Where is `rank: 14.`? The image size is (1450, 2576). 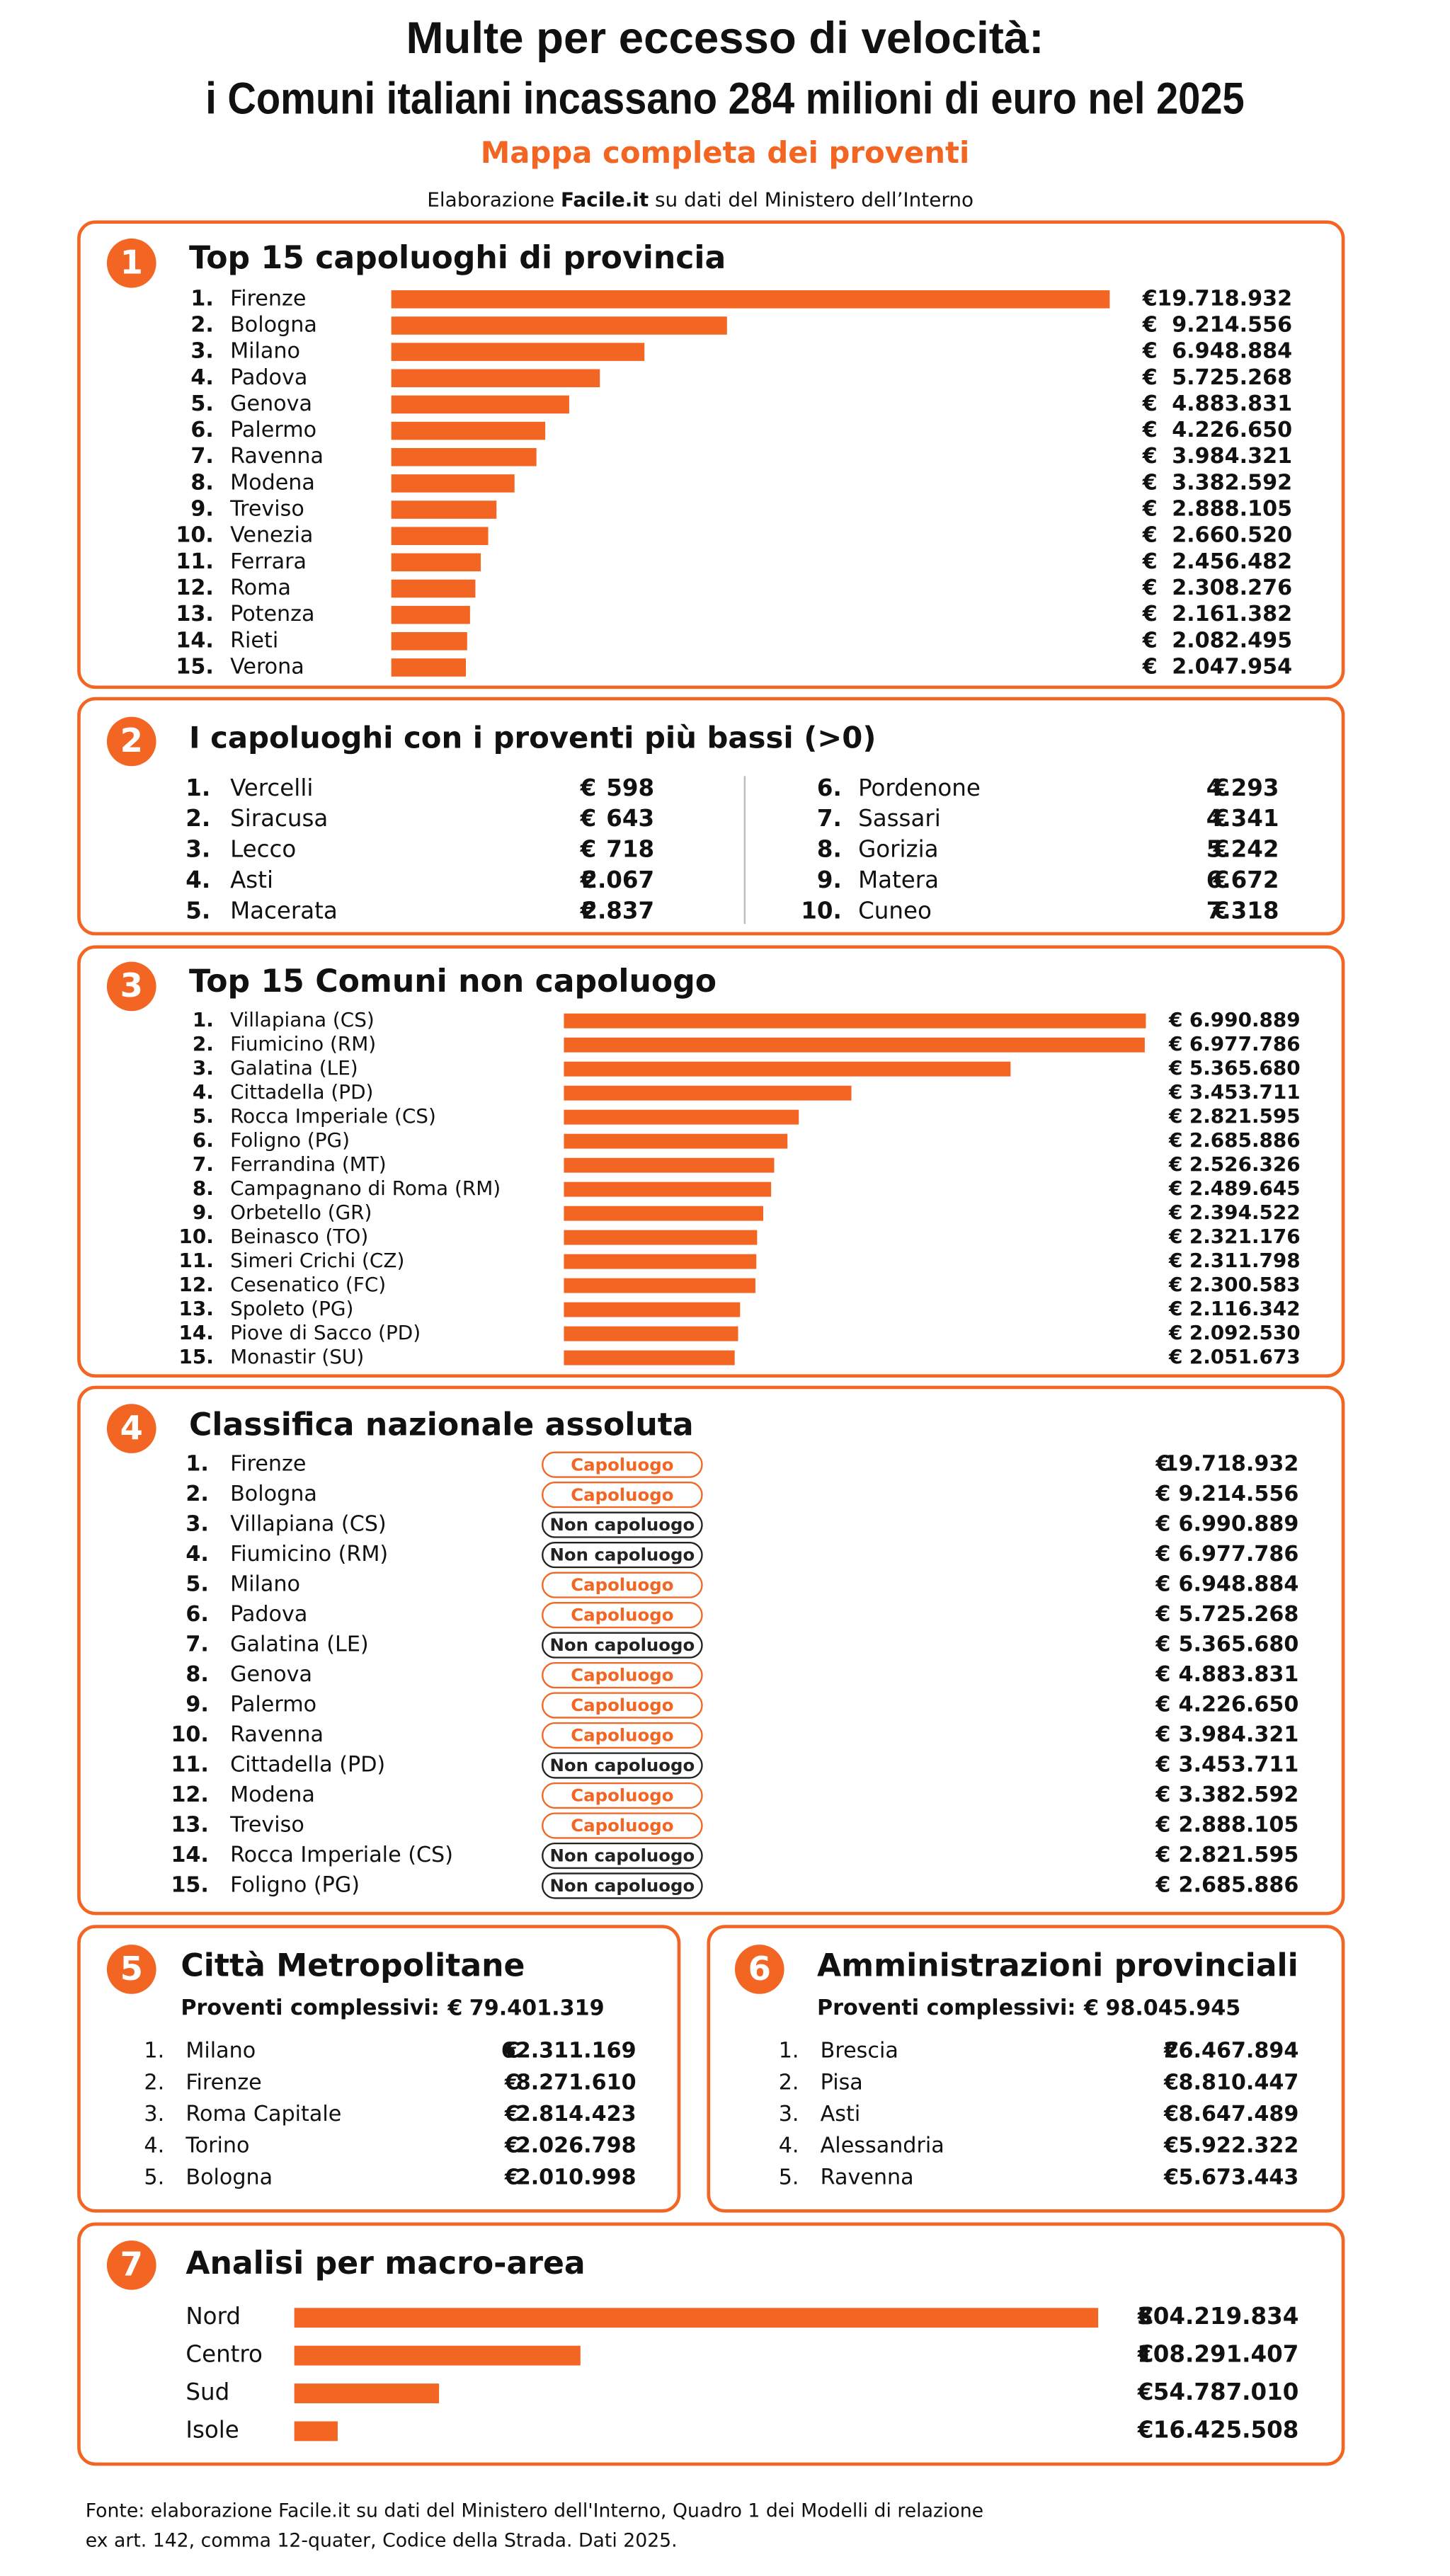
rank: 14. is located at coordinates (196, 1332).